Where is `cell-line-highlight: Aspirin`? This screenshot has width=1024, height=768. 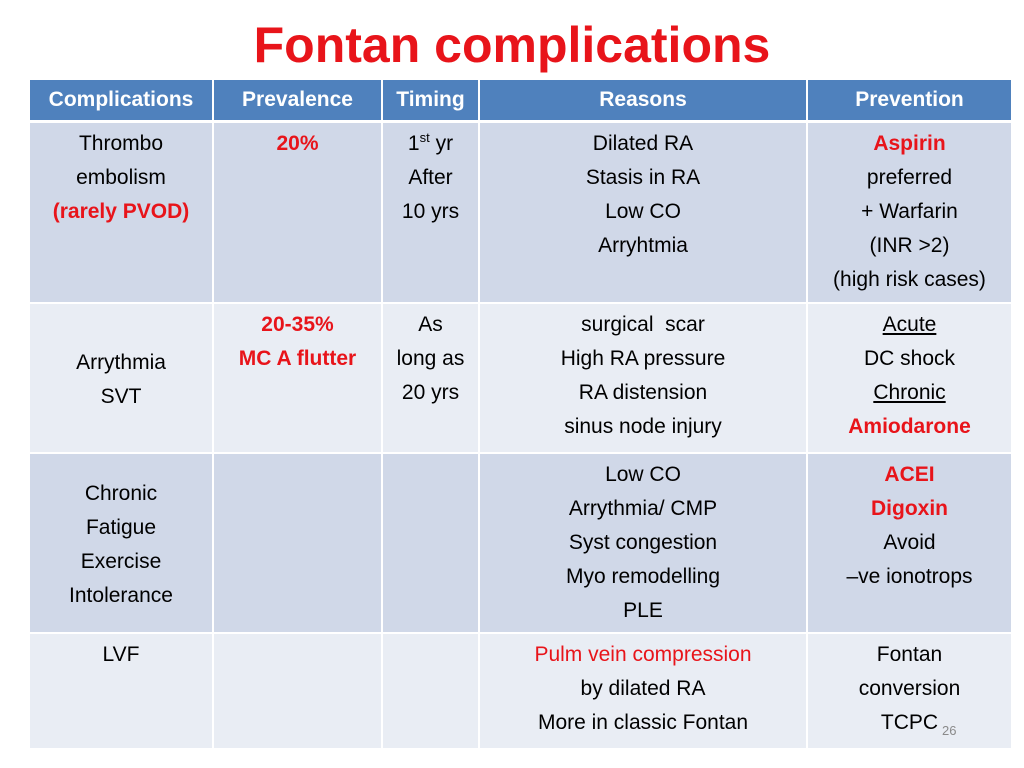
cell-line-highlight: Aspirin is located at coordinates (909, 143).